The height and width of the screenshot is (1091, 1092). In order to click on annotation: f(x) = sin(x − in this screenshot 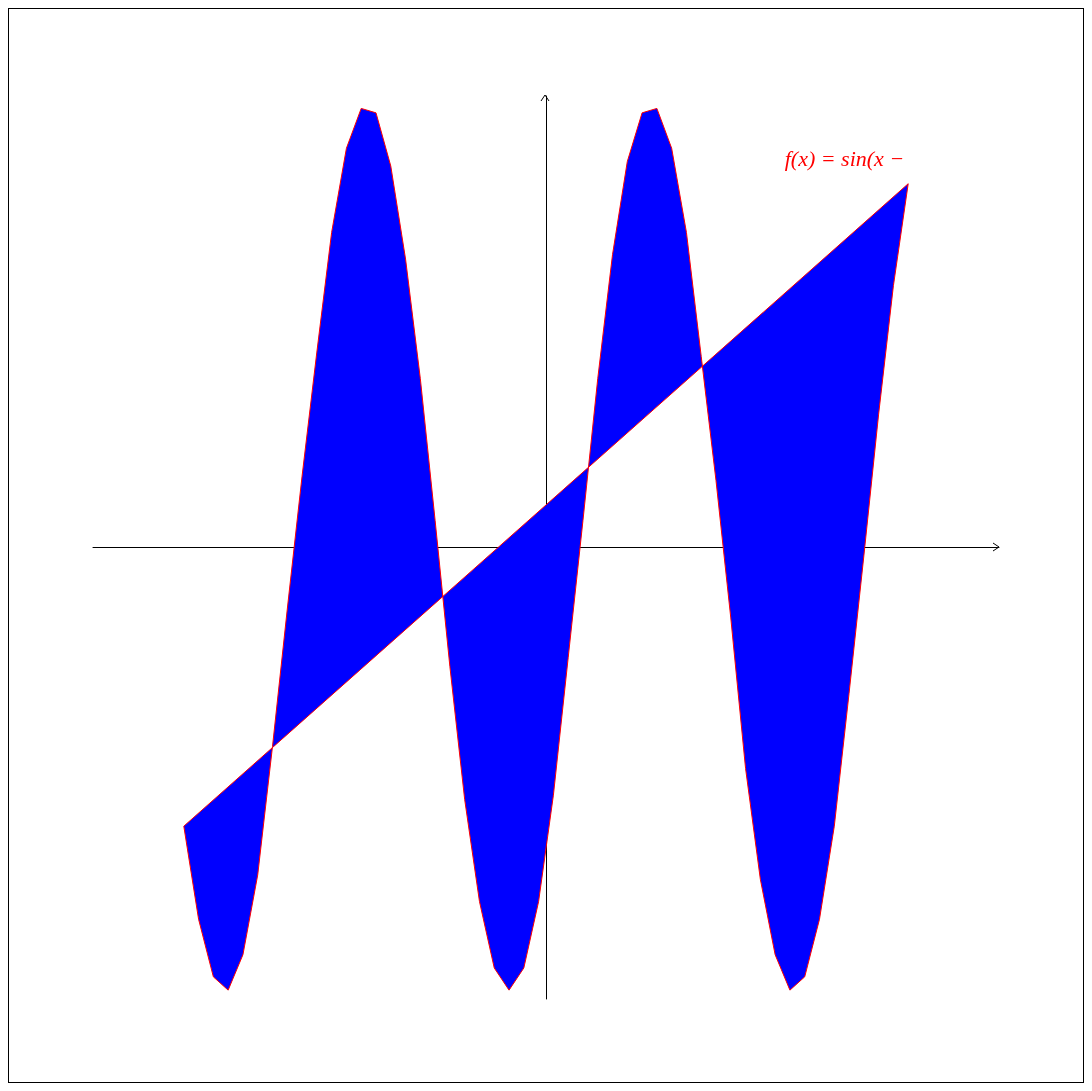, I will do `click(844, 159)`.